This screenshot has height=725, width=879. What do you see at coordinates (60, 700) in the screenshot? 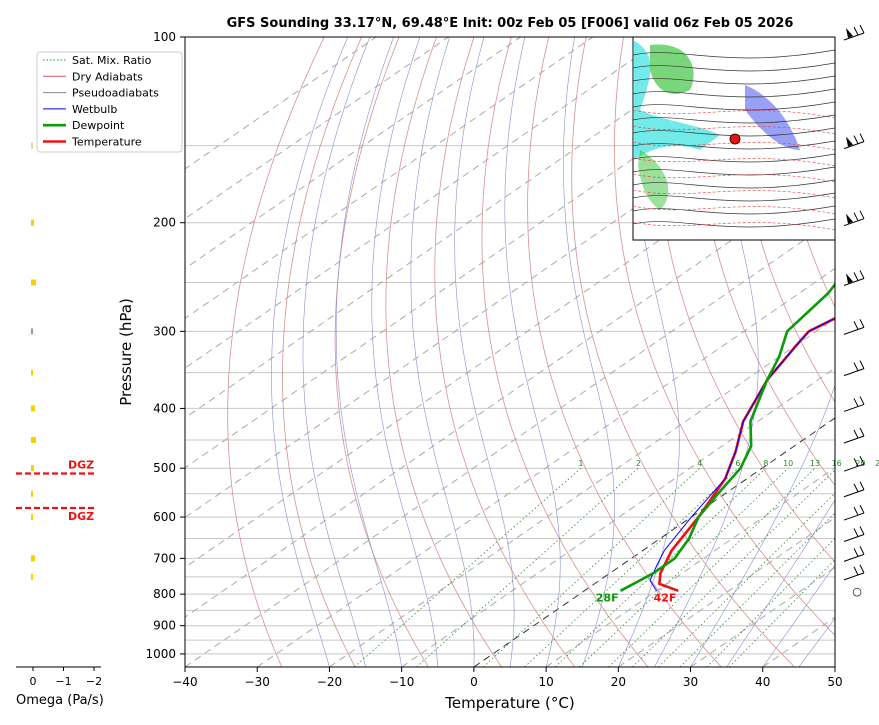
I see `omega-axis-label: Omega (Pa/s)` at bounding box center [60, 700].